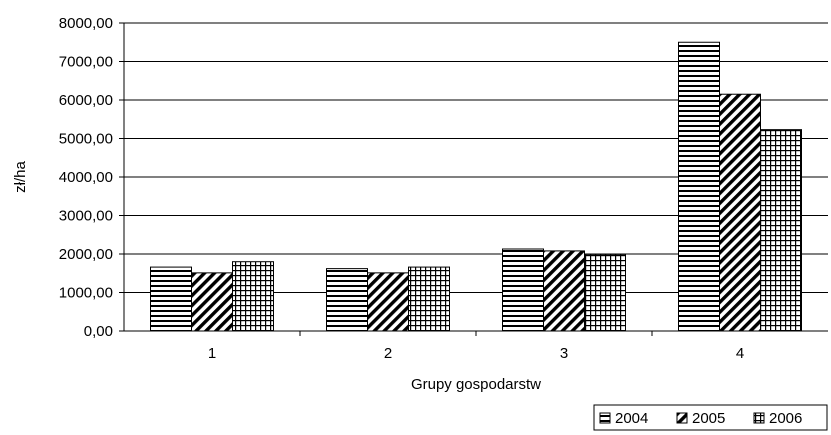 The width and height of the screenshot is (831, 435). What do you see at coordinates (631, 418) in the screenshot?
I see `legend-label-2004: 2004` at bounding box center [631, 418].